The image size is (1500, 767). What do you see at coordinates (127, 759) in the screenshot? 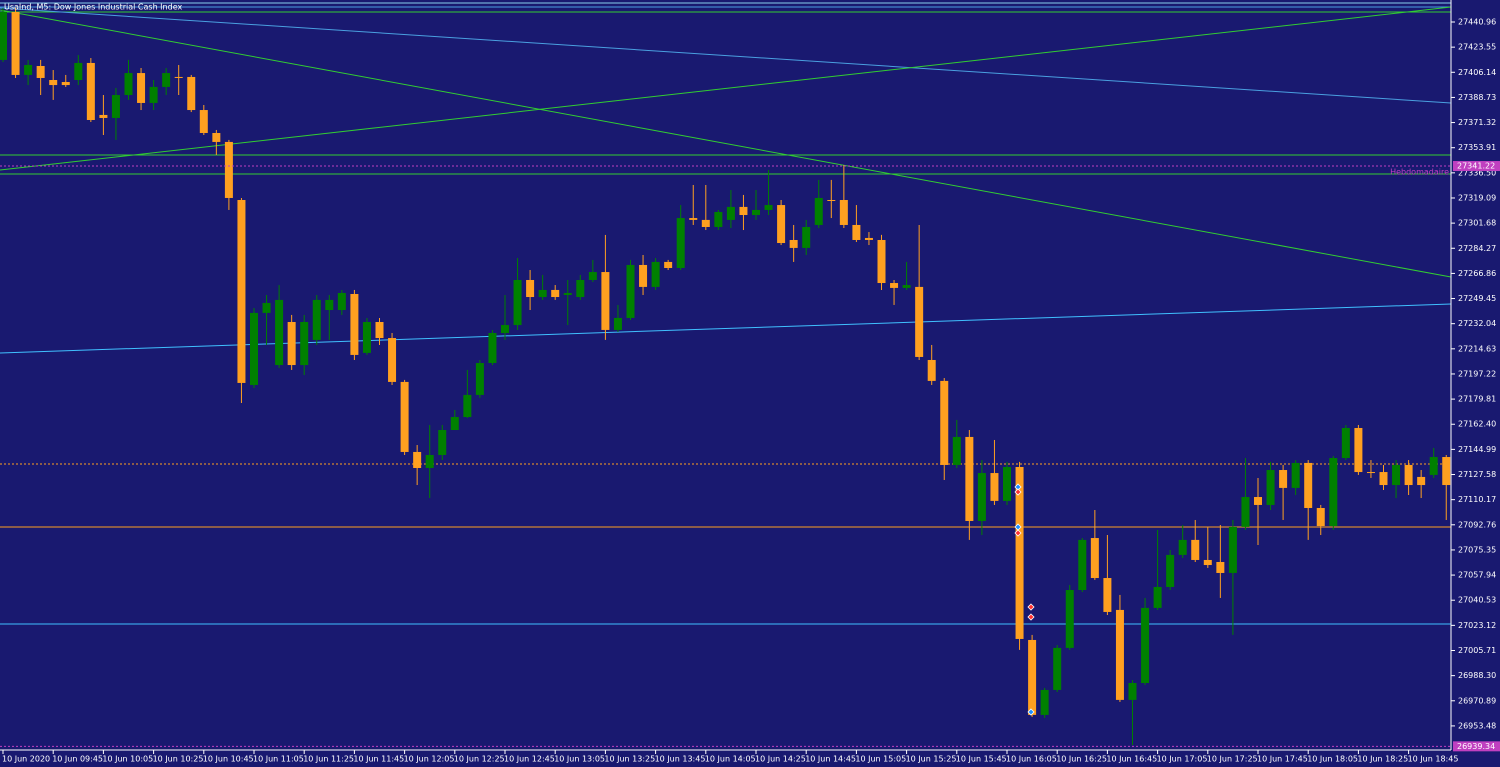
I see `x-tick-label: 10 Jun 10:05` at bounding box center [127, 759].